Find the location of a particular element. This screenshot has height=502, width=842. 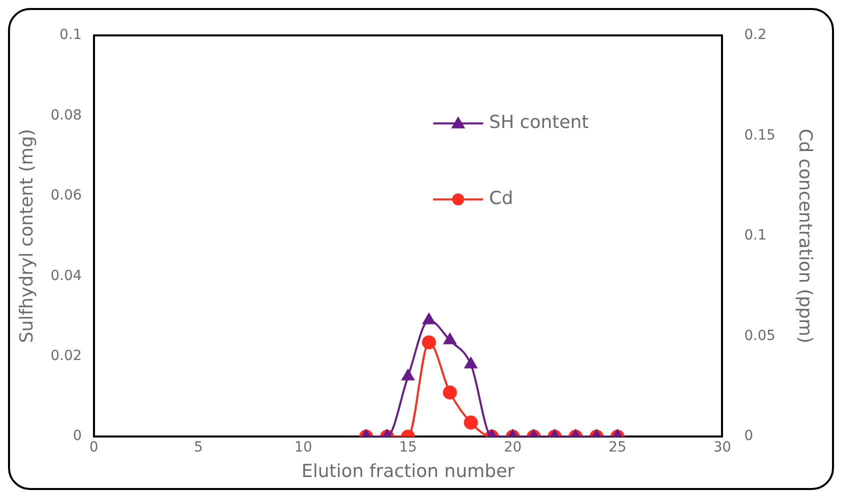

y-tick-label: 0.02 is located at coordinates (66, 356).